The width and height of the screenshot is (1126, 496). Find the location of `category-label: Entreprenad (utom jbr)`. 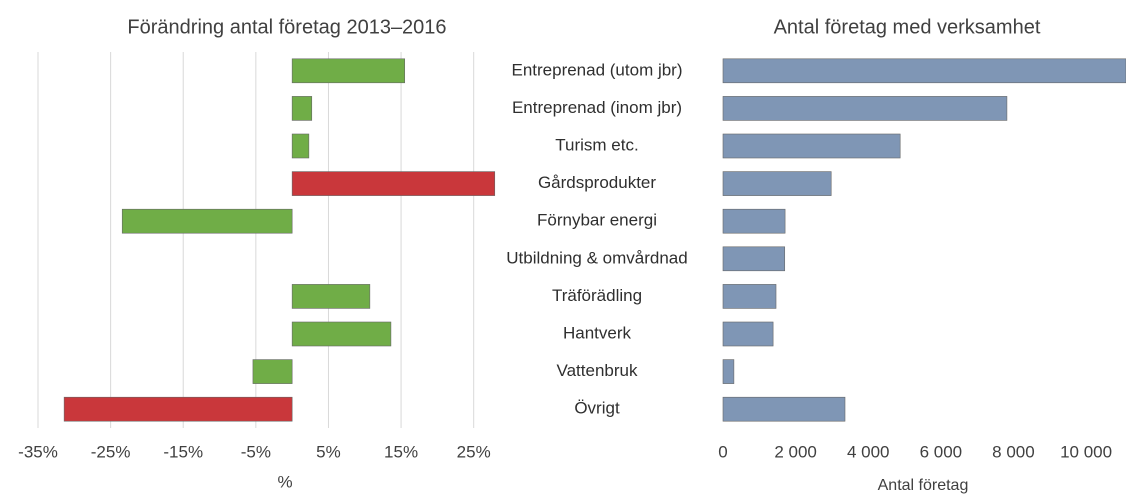

category-label: Entreprenad (utom jbr) is located at coordinates (596, 69).